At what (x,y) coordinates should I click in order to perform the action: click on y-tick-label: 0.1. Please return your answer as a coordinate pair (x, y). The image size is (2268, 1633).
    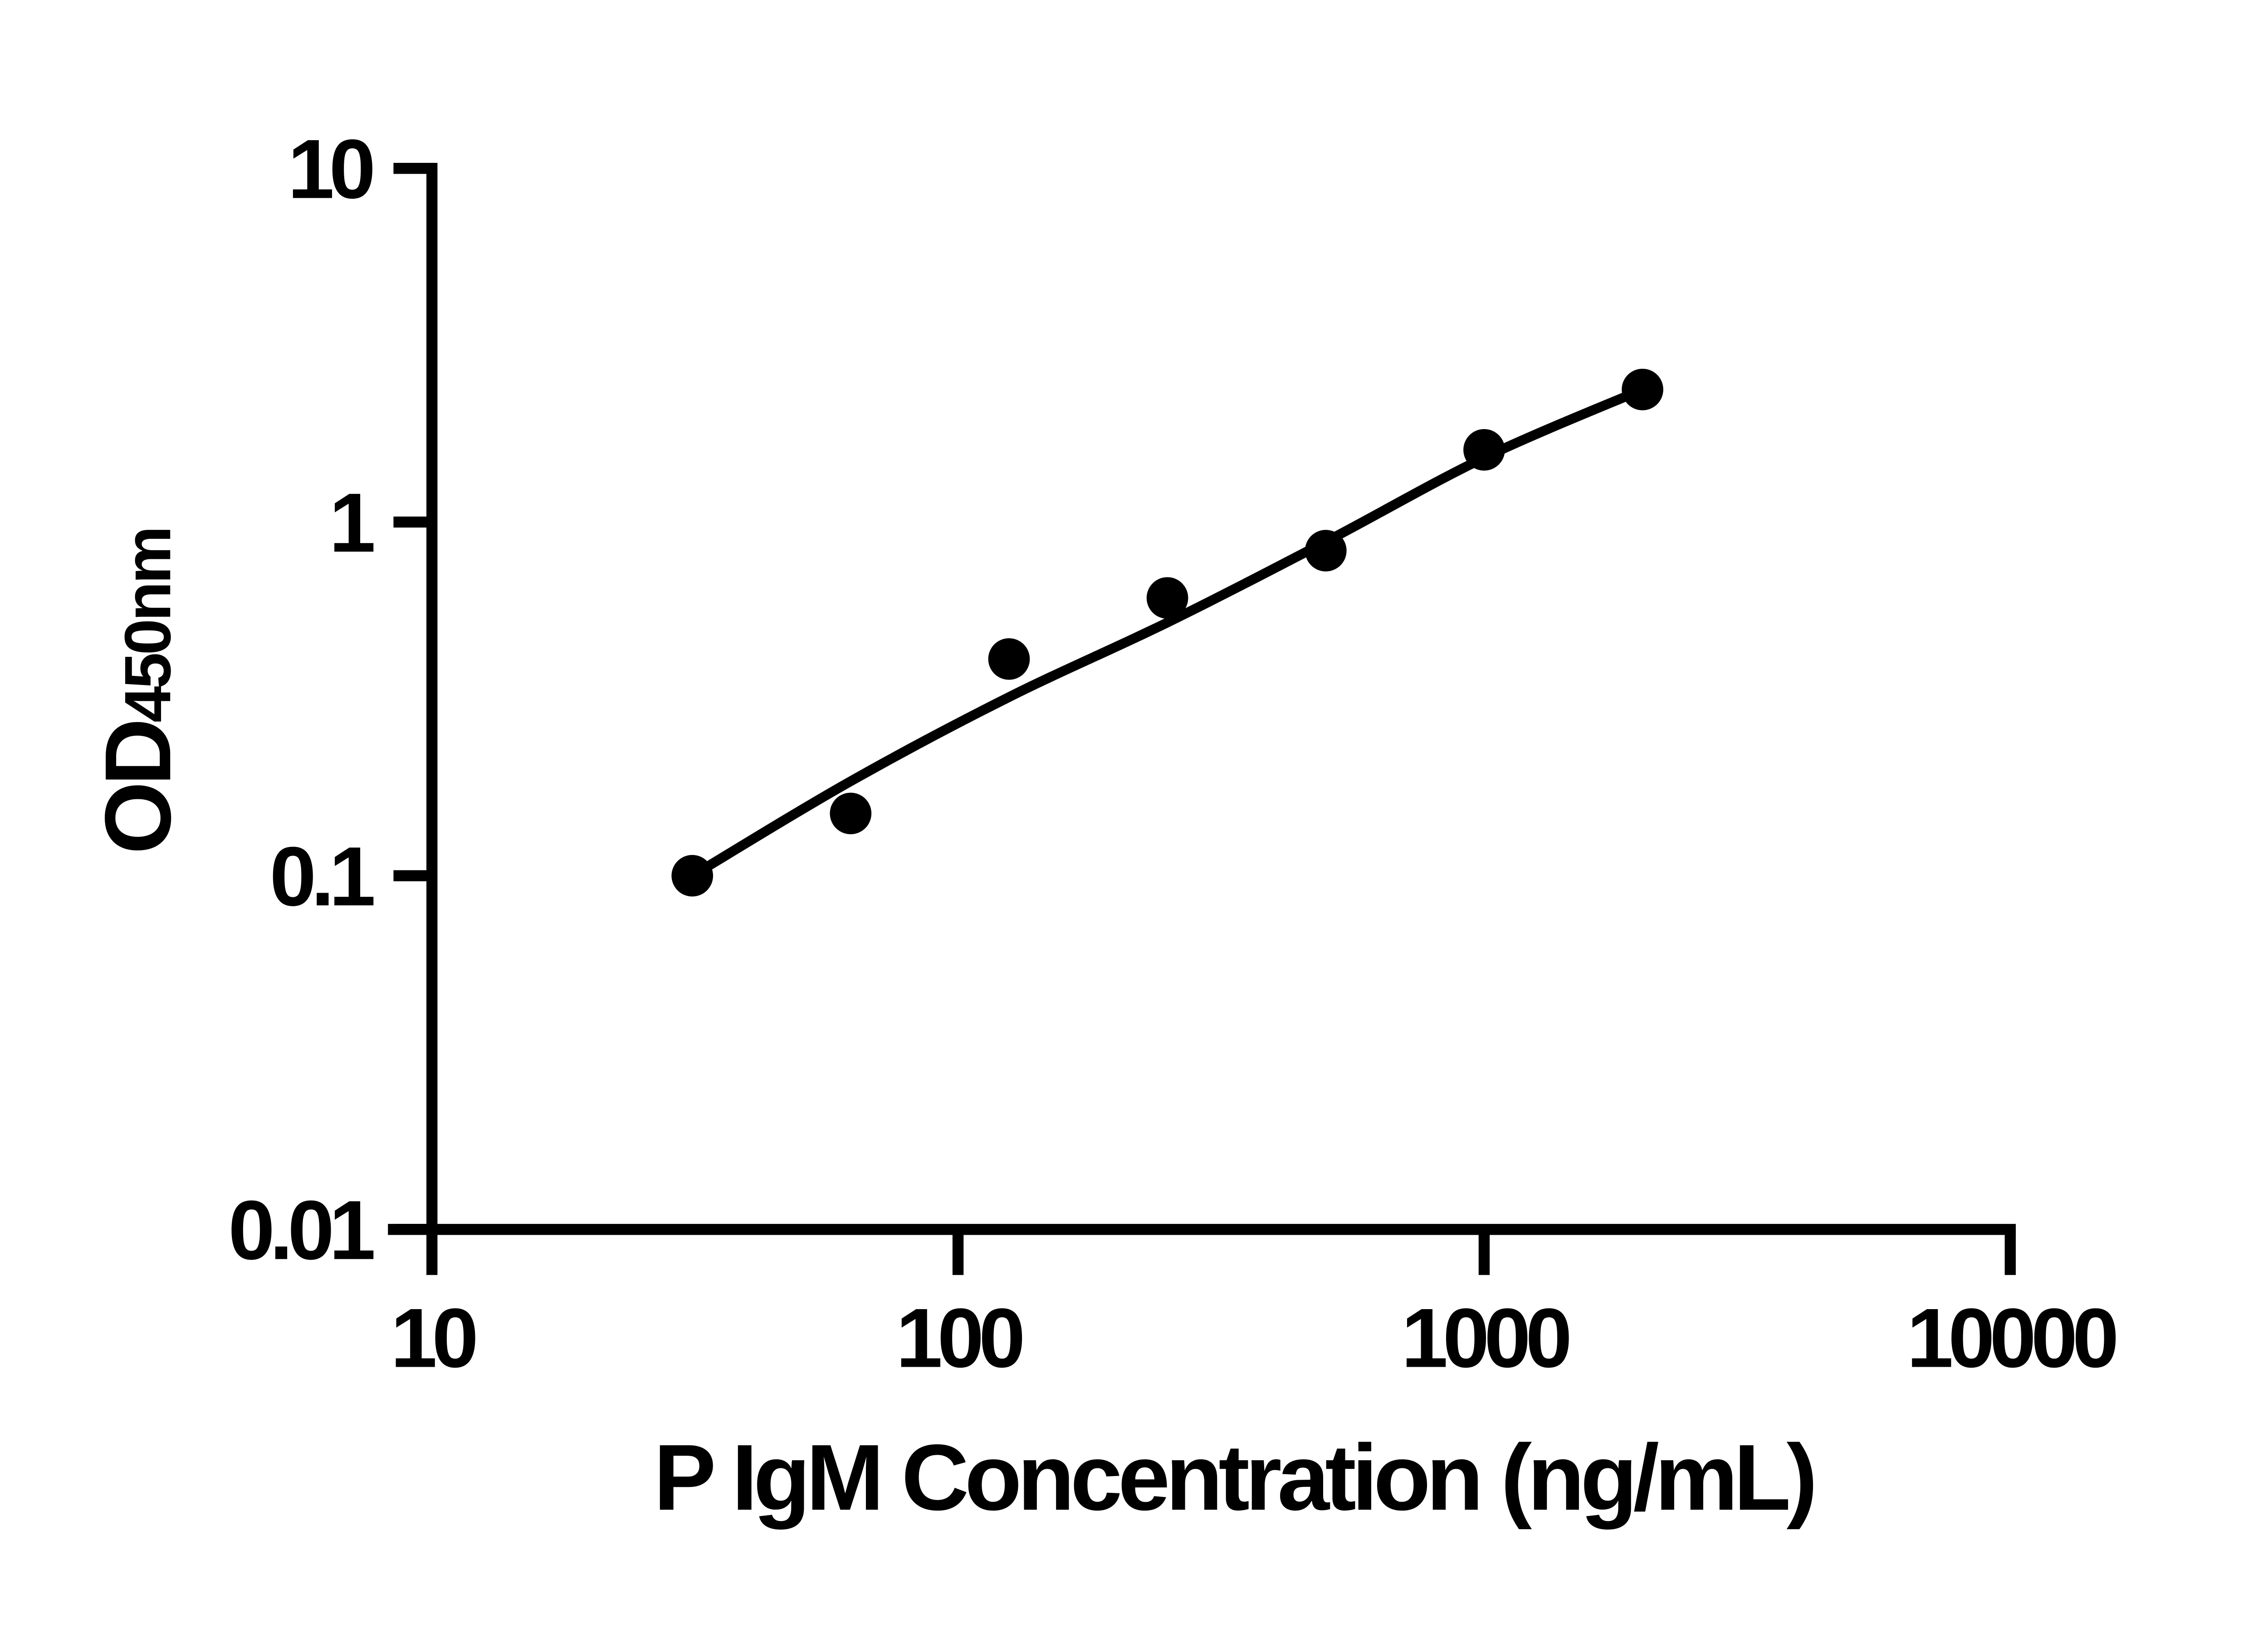
    Looking at the image, I should click on (321, 877).